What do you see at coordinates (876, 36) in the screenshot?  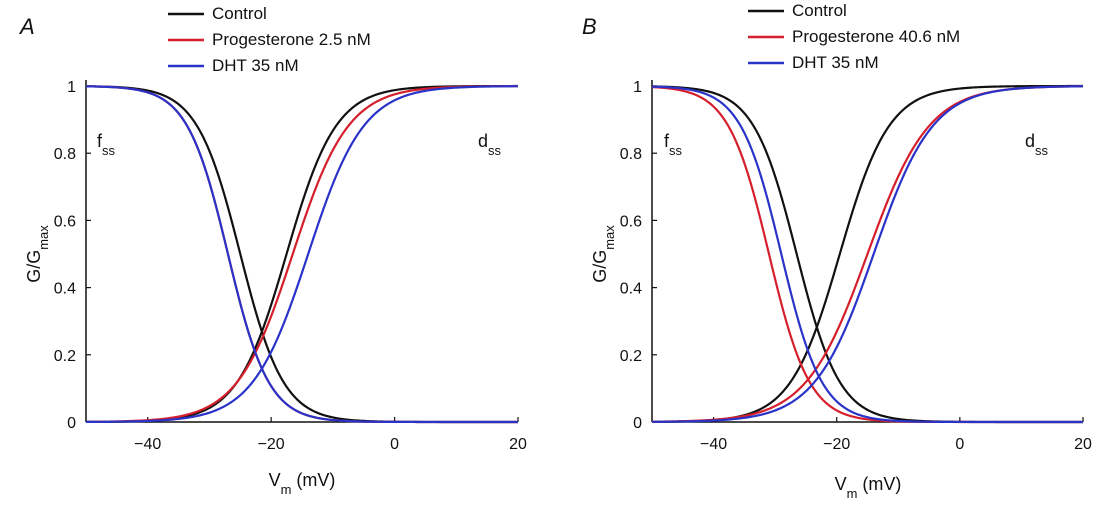 I see `legend-label-progesterone-40-6-nm: Progesterone 40.6 nM` at bounding box center [876, 36].